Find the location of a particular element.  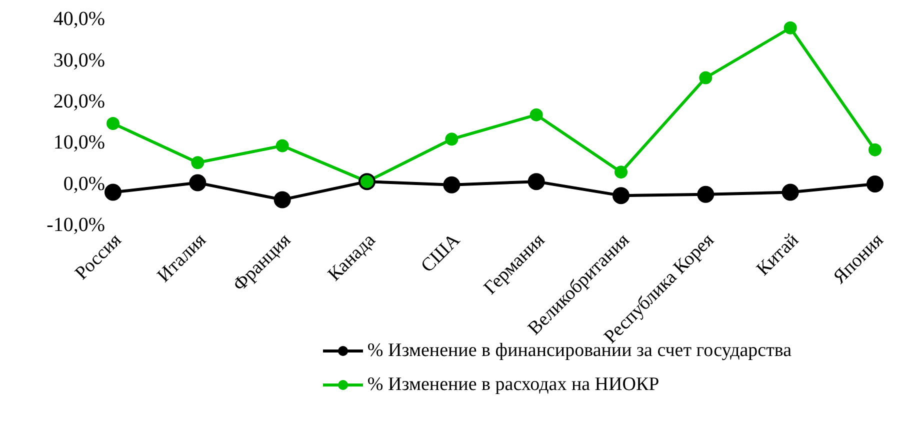

y-tick-label: -10,0% is located at coordinates (75, 225).